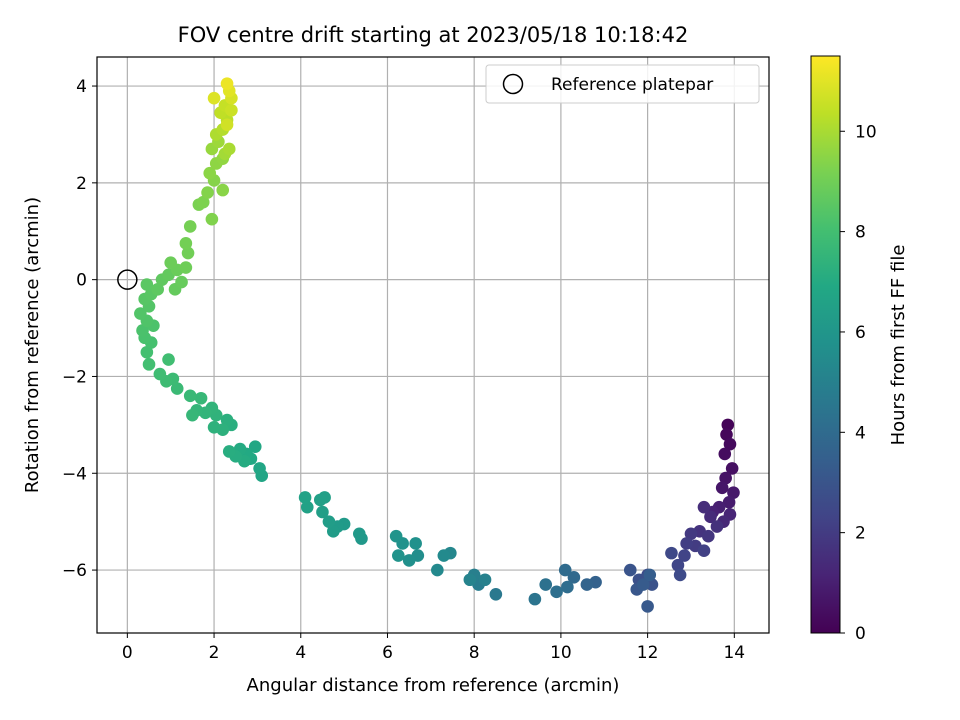  I want to click on legend-box, so click(622, 84).